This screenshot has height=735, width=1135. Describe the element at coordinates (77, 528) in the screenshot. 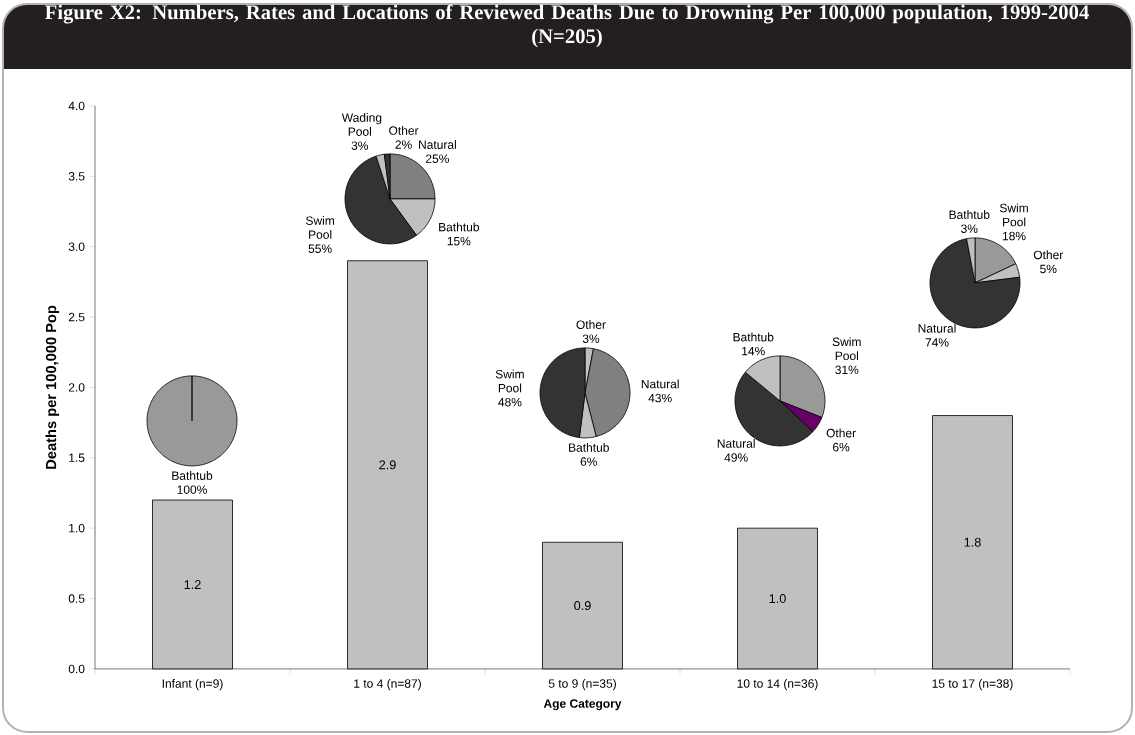

I see `y-tick-label: 1.0` at that location.